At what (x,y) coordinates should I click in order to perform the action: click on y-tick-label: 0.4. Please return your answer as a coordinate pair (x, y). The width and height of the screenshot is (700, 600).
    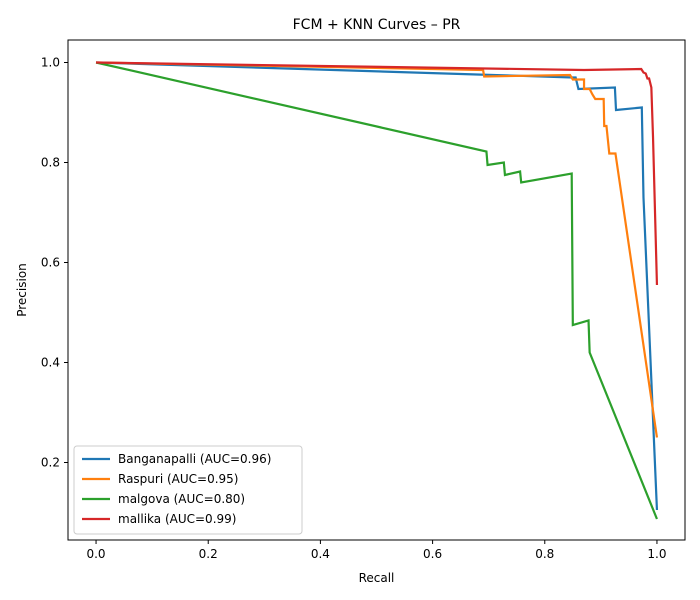
    Looking at the image, I should click on (50, 363).